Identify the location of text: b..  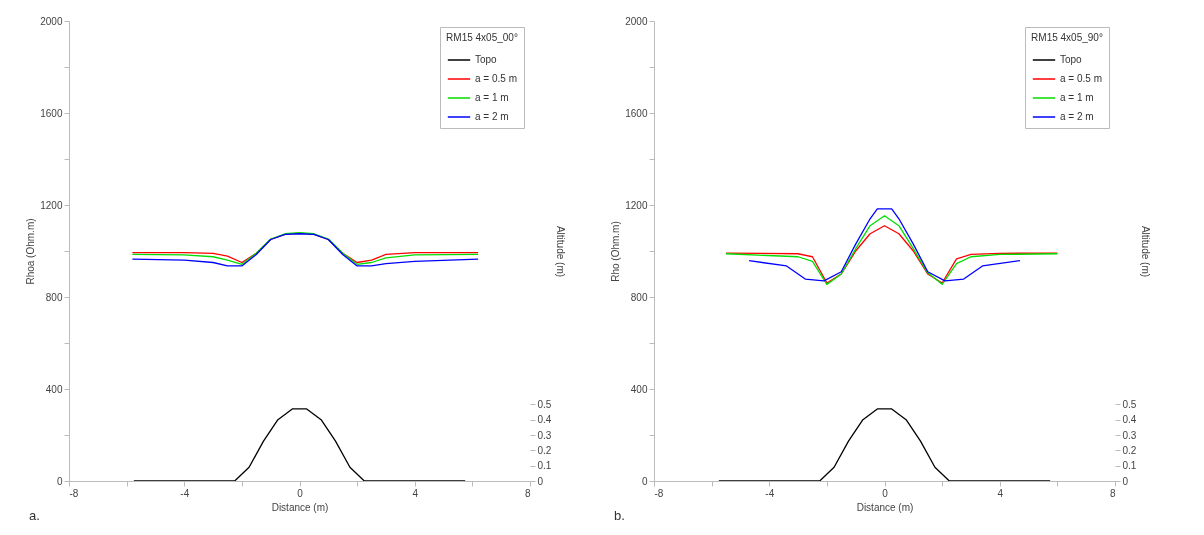
(619, 515).